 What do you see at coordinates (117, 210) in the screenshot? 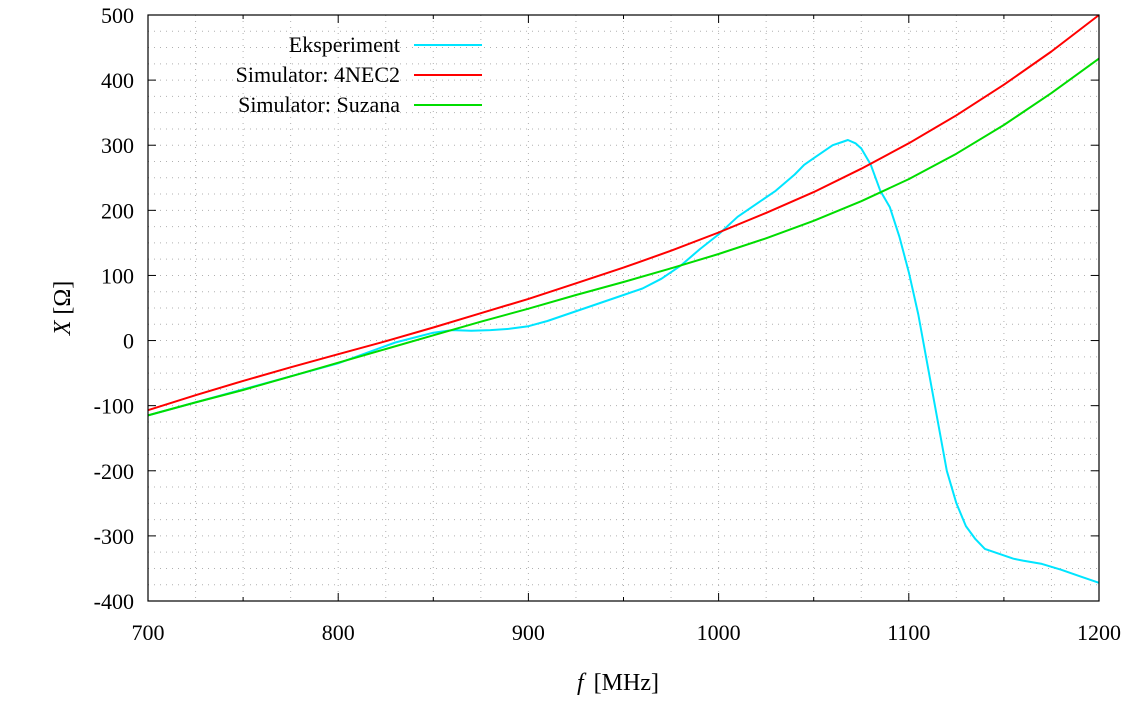
I see `y-tick-label: 200` at bounding box center [117, 210].